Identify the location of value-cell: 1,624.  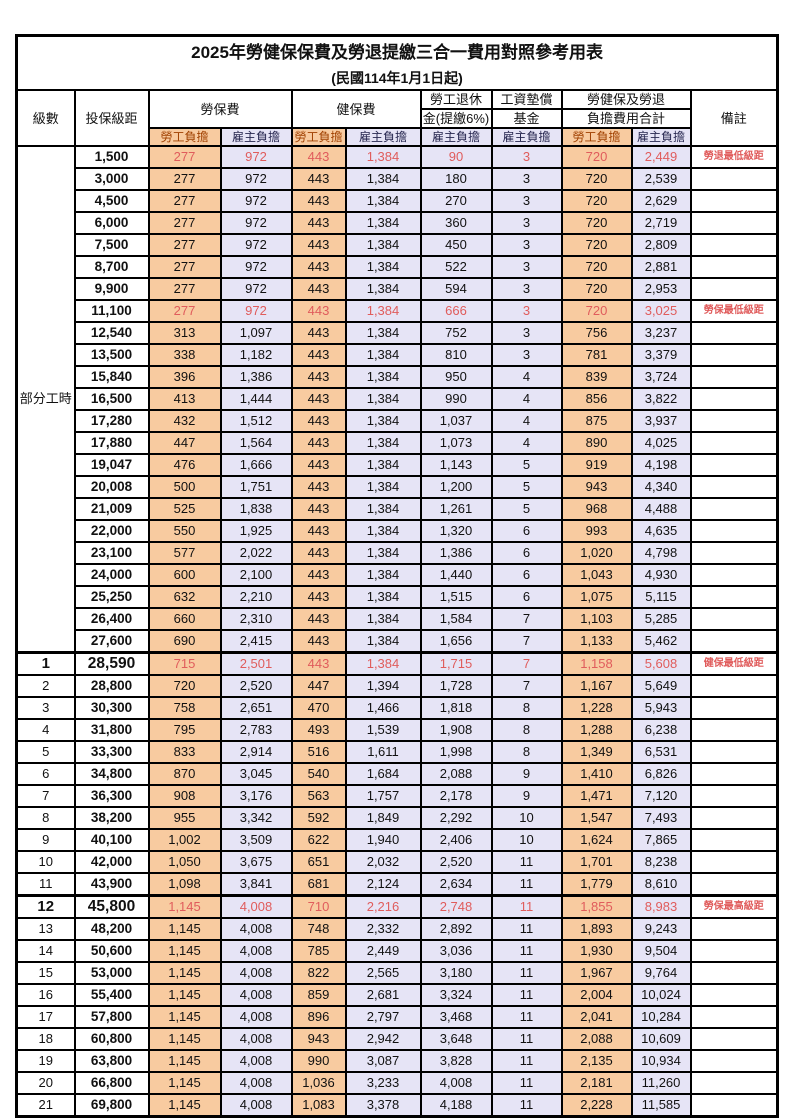
(596, 840).